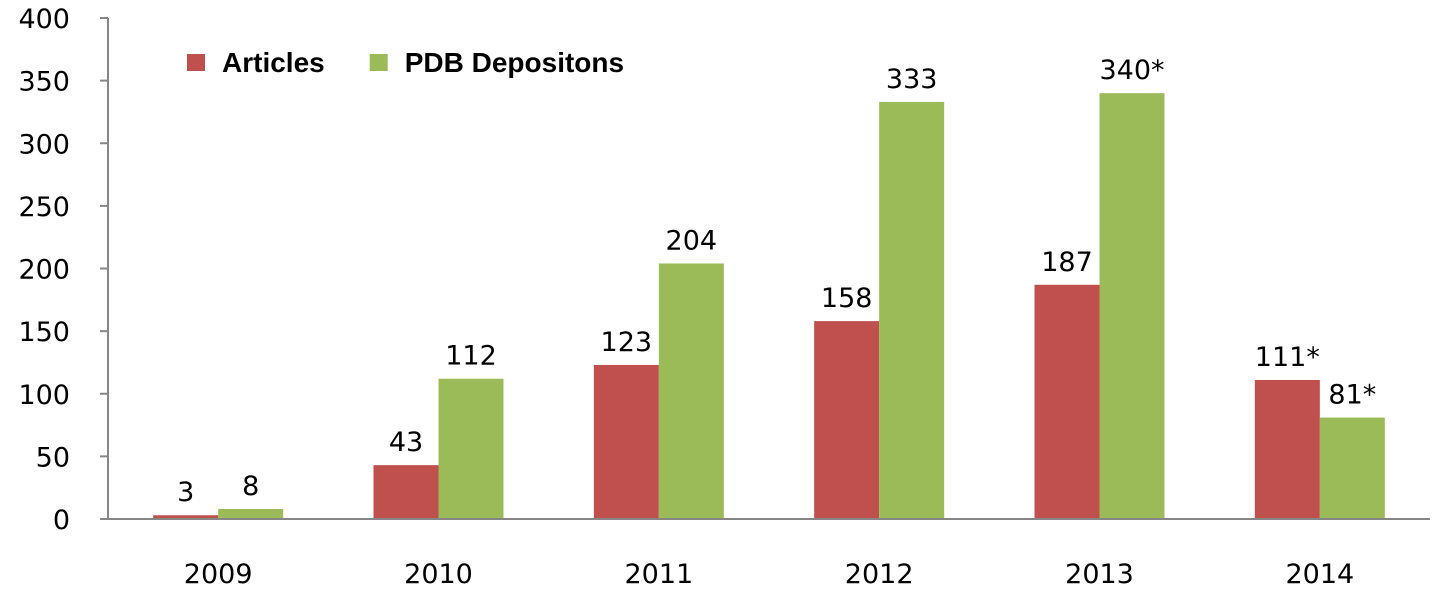  I want to click on bar-pdb-depositons-2010, so click(471, 448).